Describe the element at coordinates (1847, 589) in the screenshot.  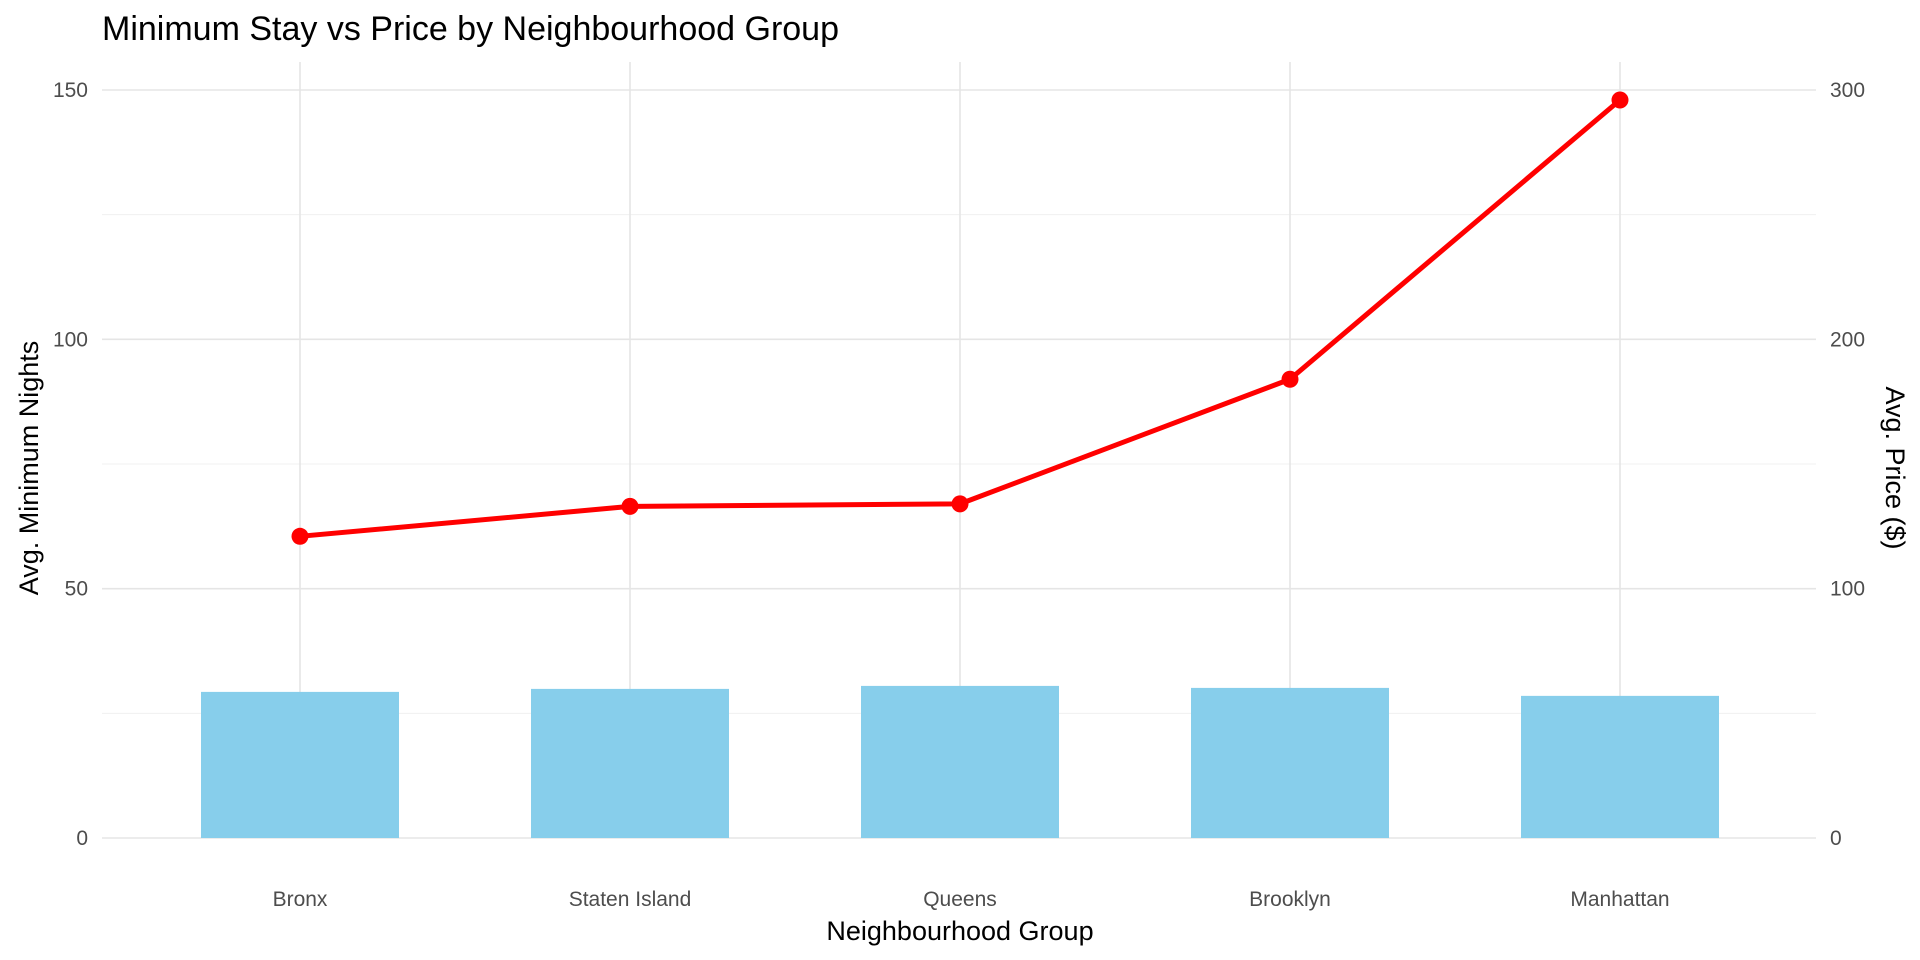
I see `y2-tick-label: 100` at that location.